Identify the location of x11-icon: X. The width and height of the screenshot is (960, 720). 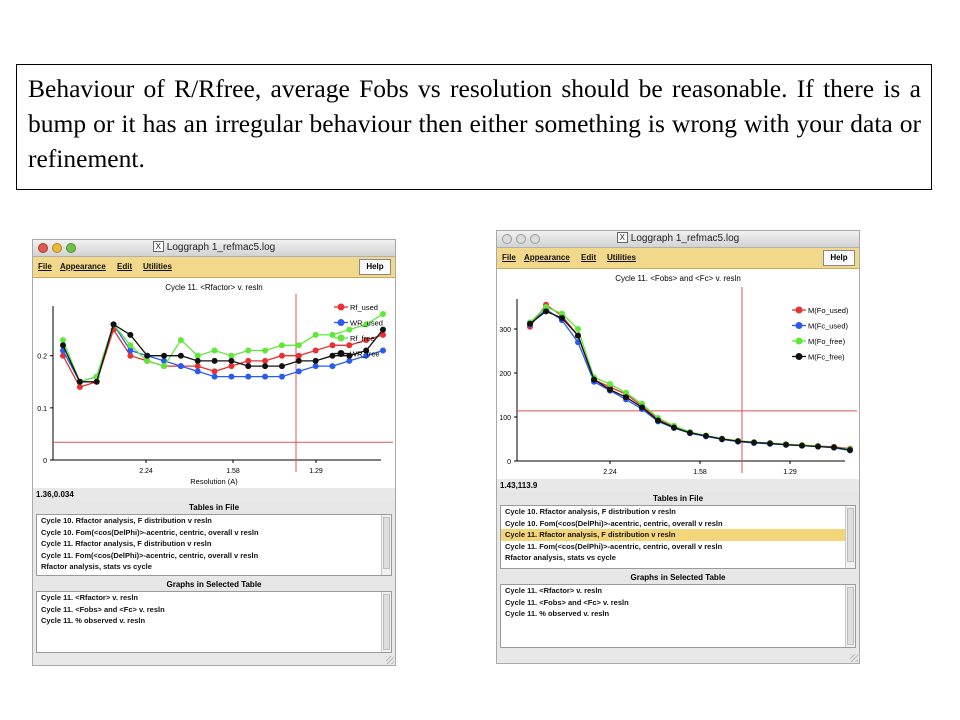
(158, 246).